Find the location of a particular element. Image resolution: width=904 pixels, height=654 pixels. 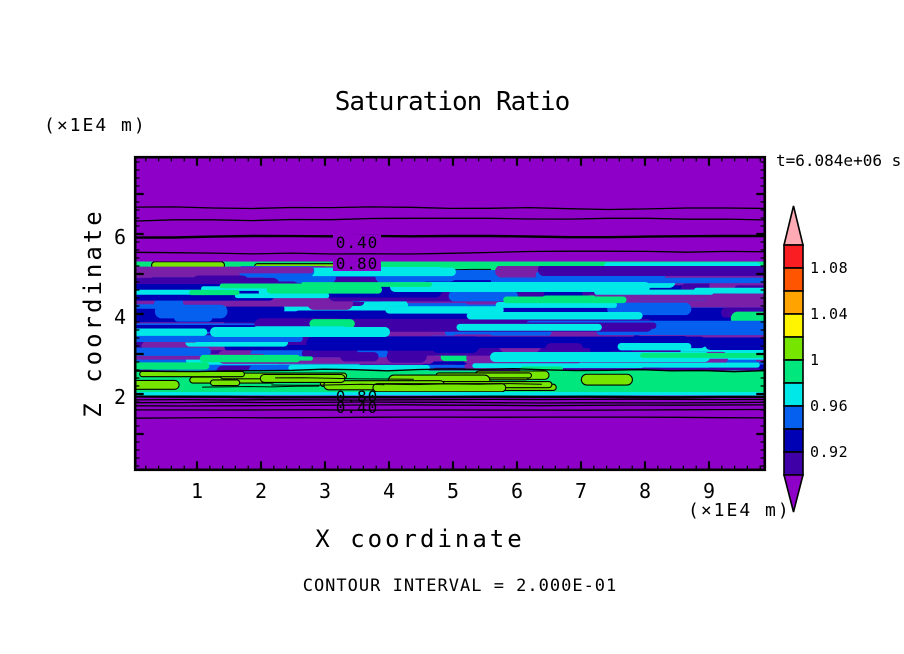

colorbar-tick-label: 1.04 is located at coordinates (829, 314).